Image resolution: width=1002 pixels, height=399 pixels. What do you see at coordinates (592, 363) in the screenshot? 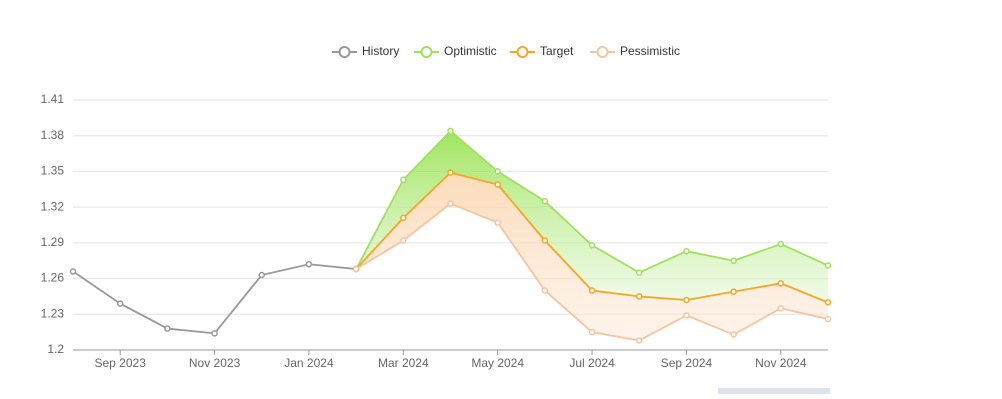
I see `x-tick-label: Jul 2024` at bounding box center [592, 363].